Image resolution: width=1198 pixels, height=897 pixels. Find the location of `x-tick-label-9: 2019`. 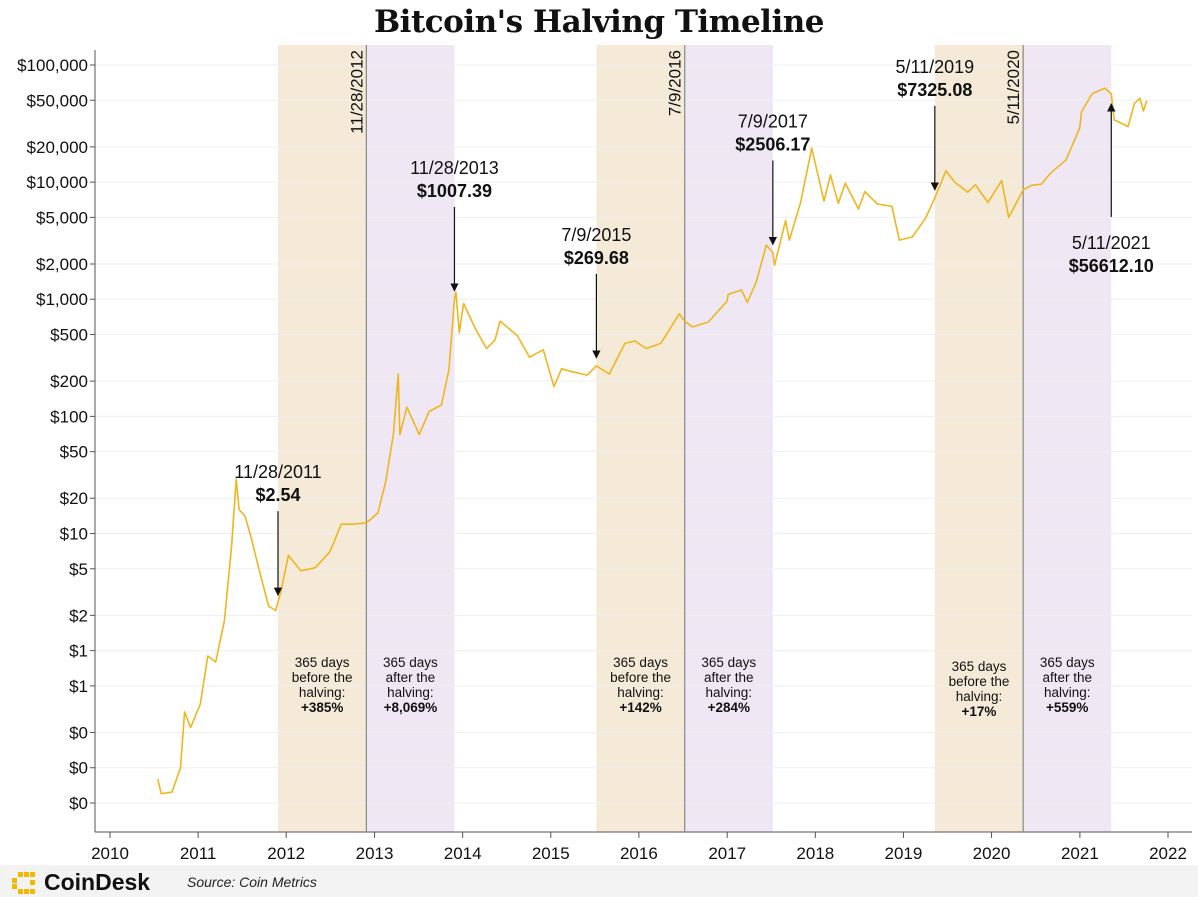

x-tick-label-9: 2019 is located at coordinates (904, 853).